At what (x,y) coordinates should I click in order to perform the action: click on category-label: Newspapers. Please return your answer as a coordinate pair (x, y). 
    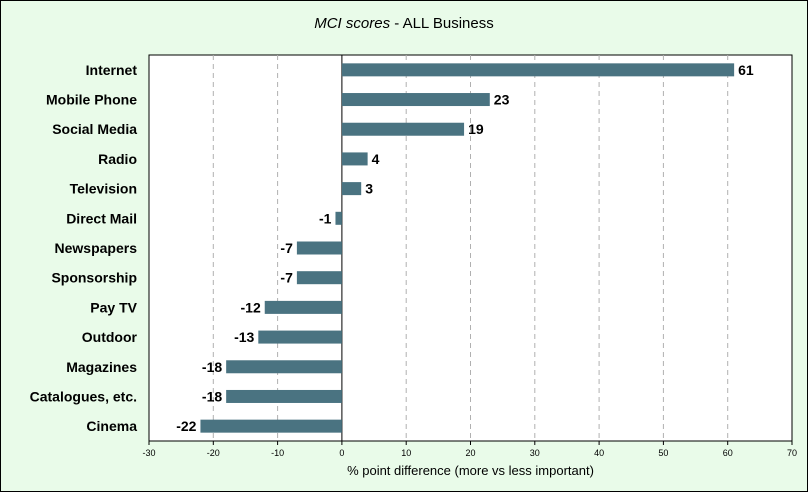
    Looking at the image, I should click on (96, 248).